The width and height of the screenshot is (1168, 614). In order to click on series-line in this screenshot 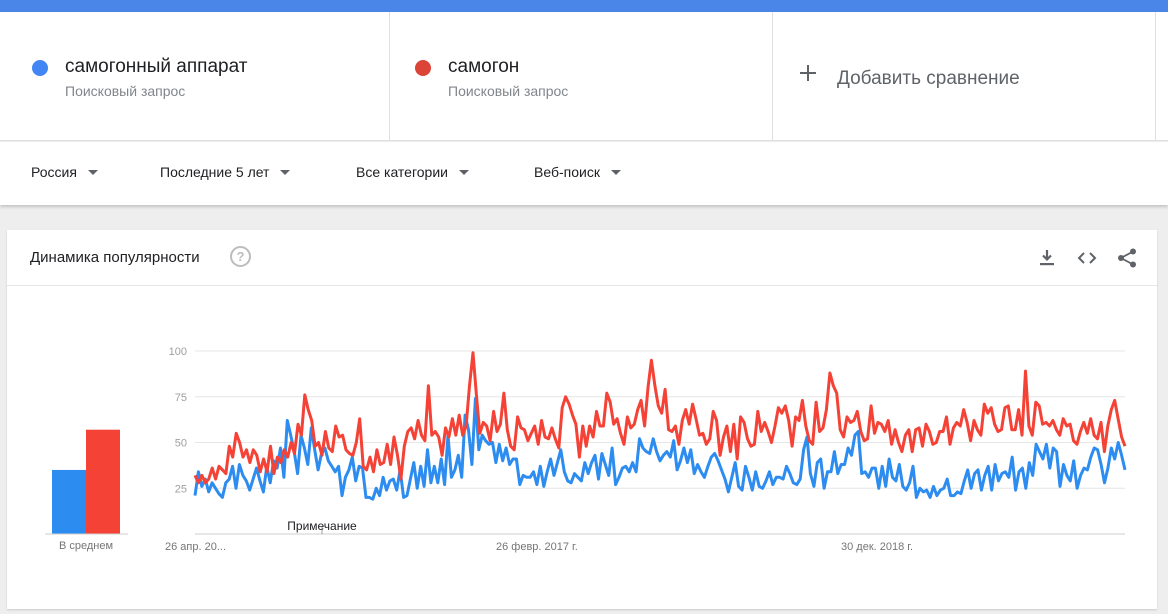, I will do `click(660, 449)`.